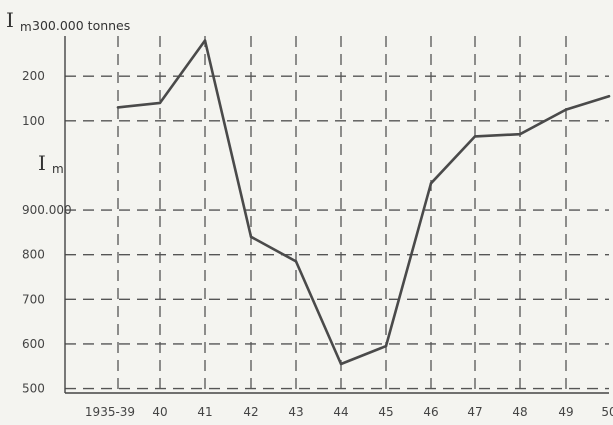  Describe the element at coordinates (565, 412) in the screenshot. I see `x-tick-label: 49` at that location.